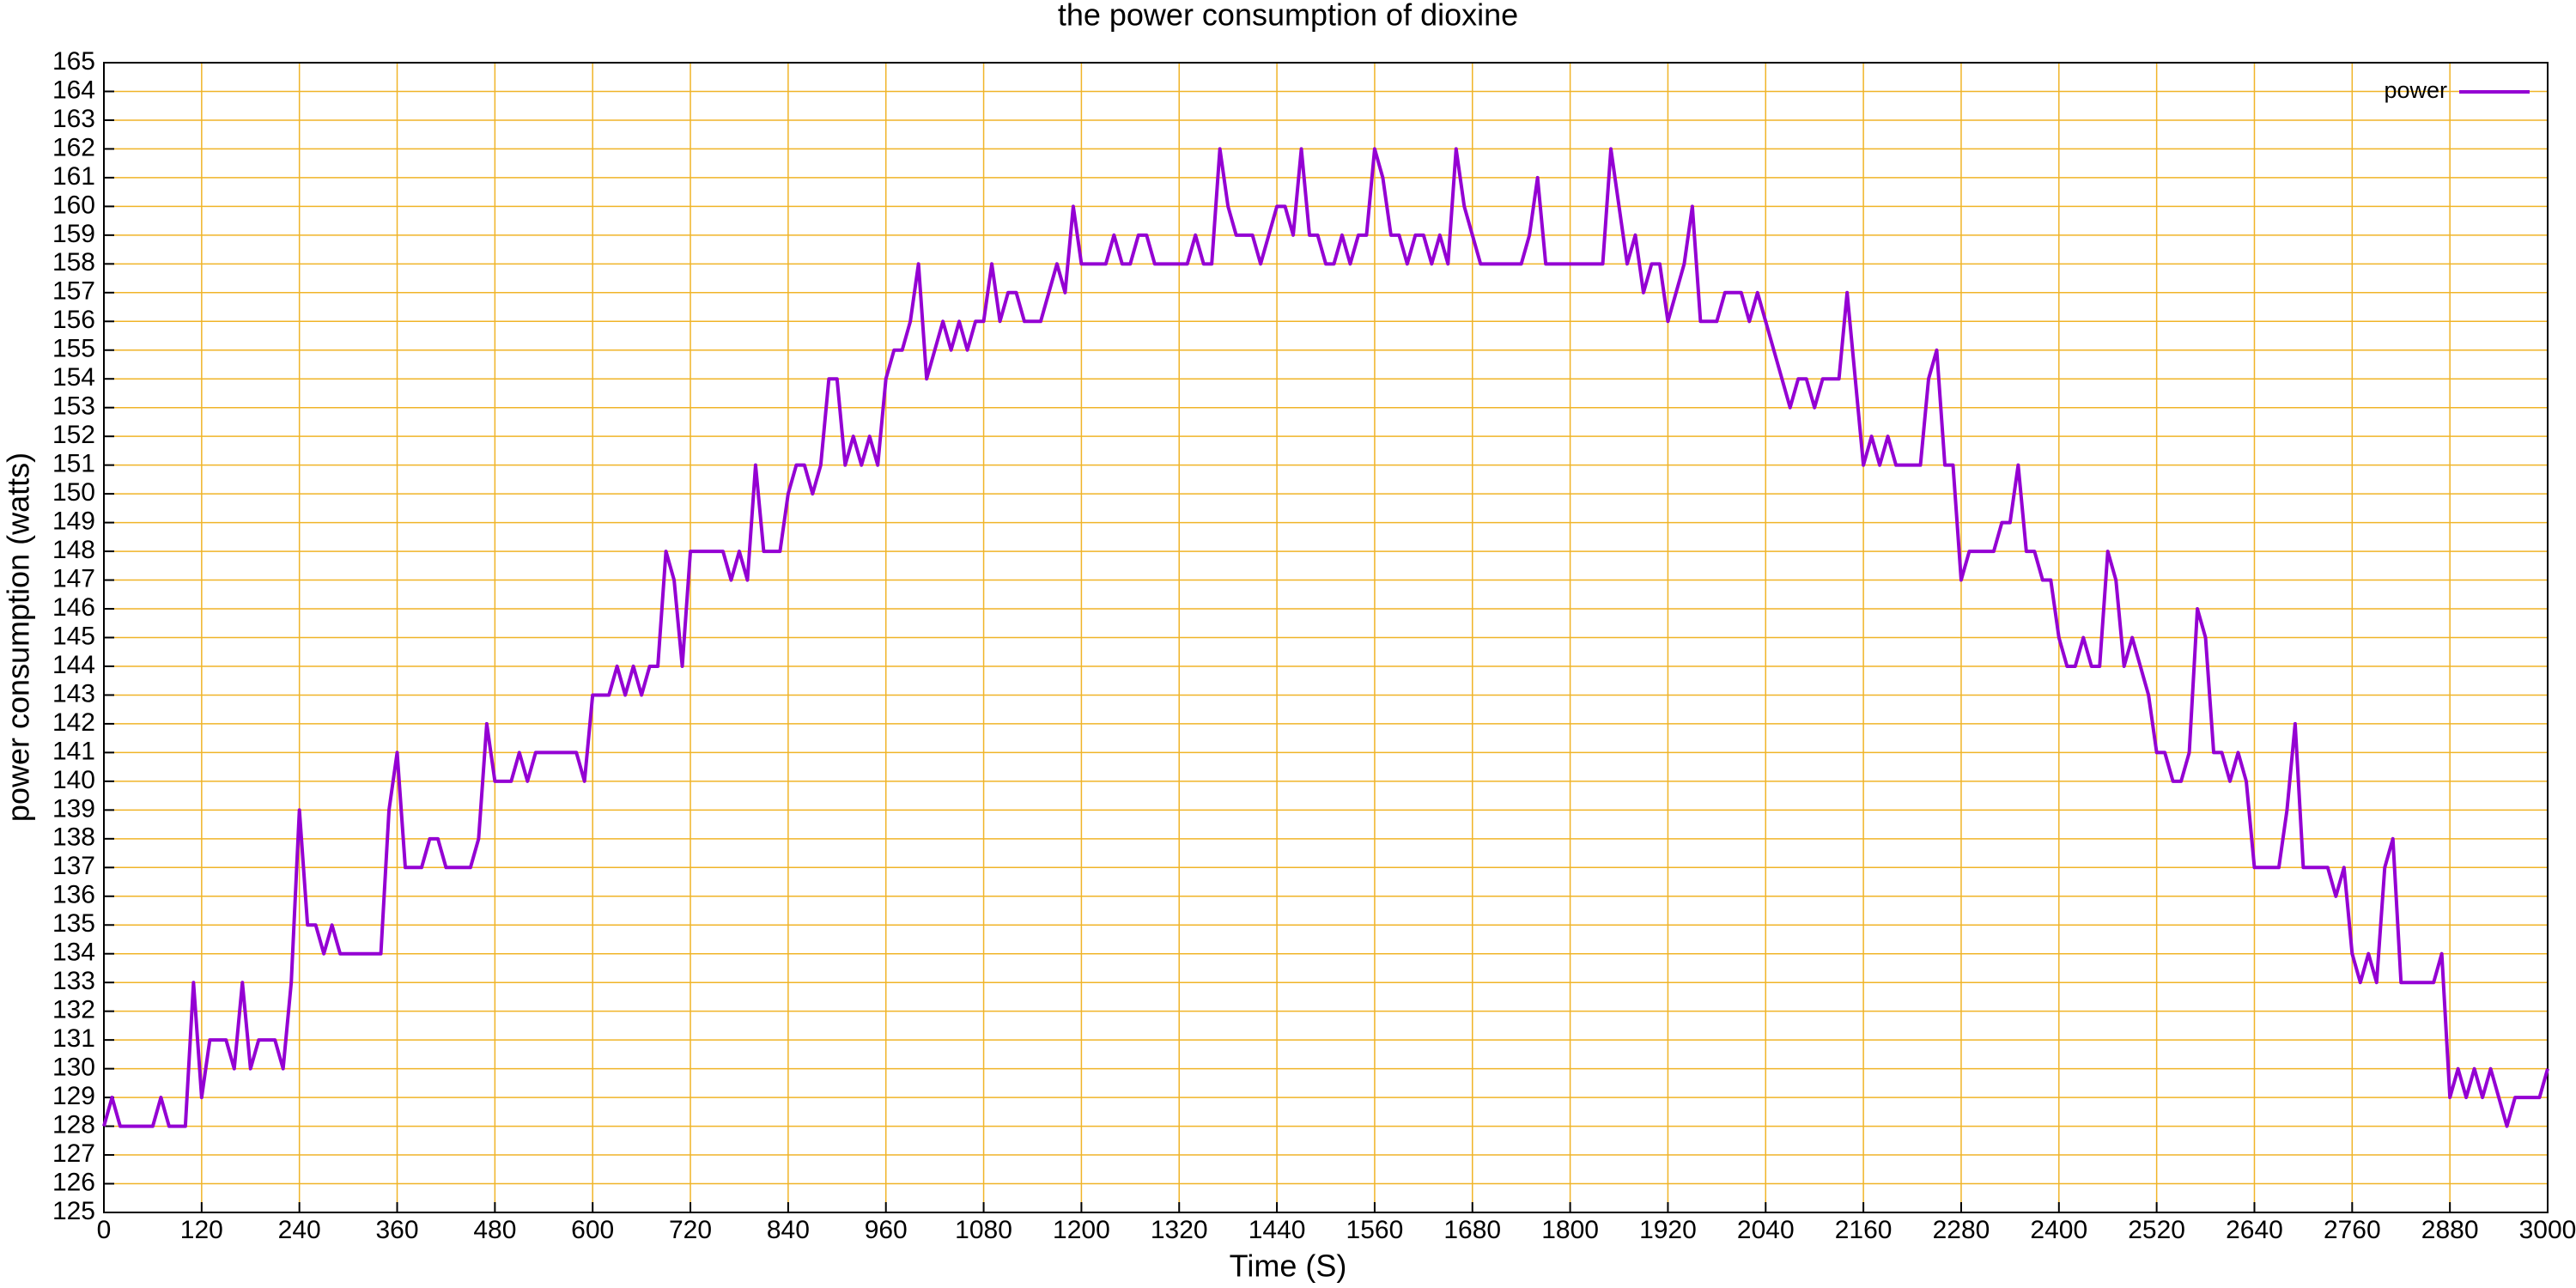 Image resolution: width=2576 pixels, height=1288 pixels. I want to click on x-tick-label: 1320, so click(1180, 1230).